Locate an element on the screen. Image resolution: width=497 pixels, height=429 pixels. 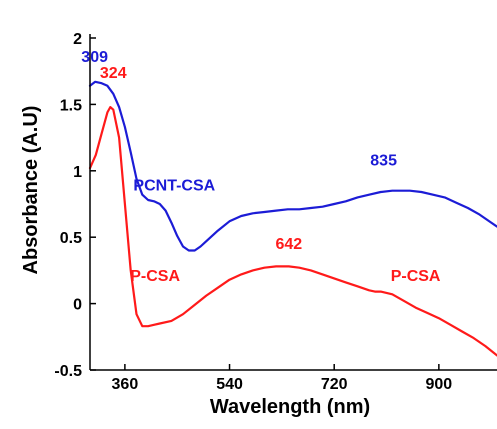
y-tick-label: 1 is located at coordinates (77, 172).